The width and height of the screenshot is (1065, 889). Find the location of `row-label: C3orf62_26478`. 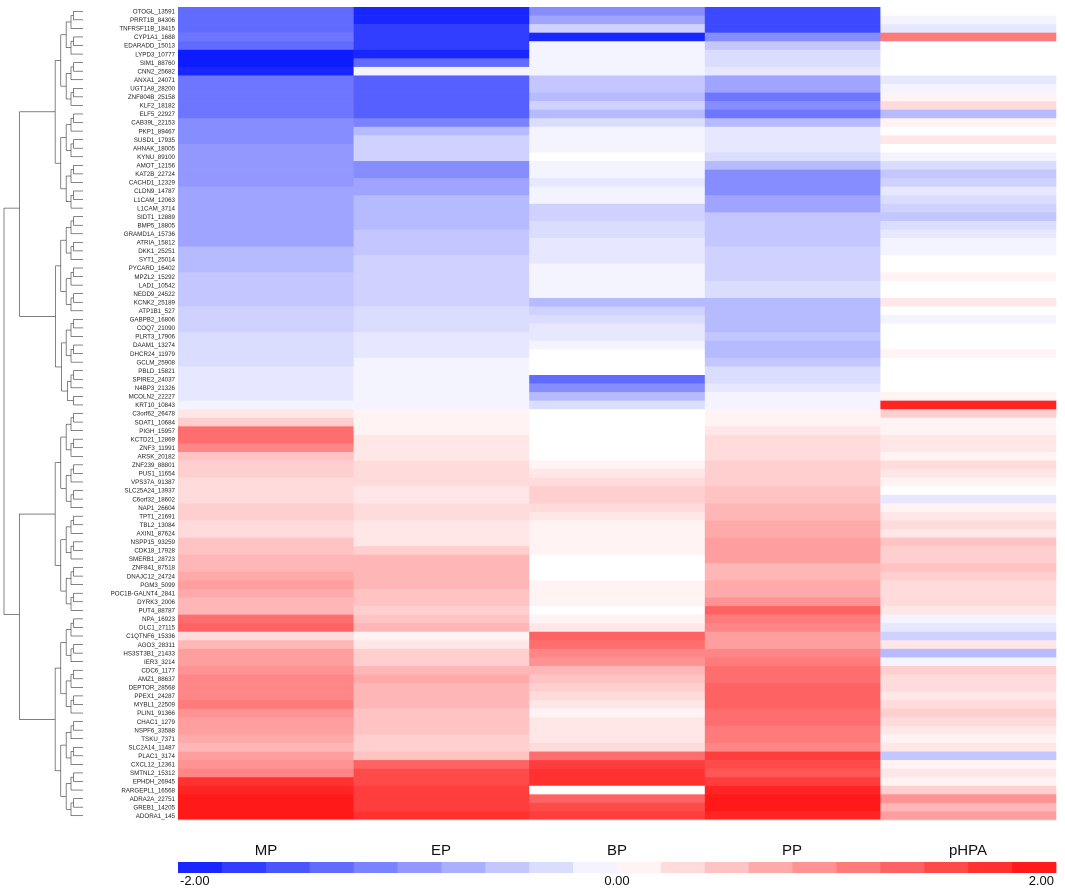

row-label: C3orf62_26478 is located at coordinates (153, 414).